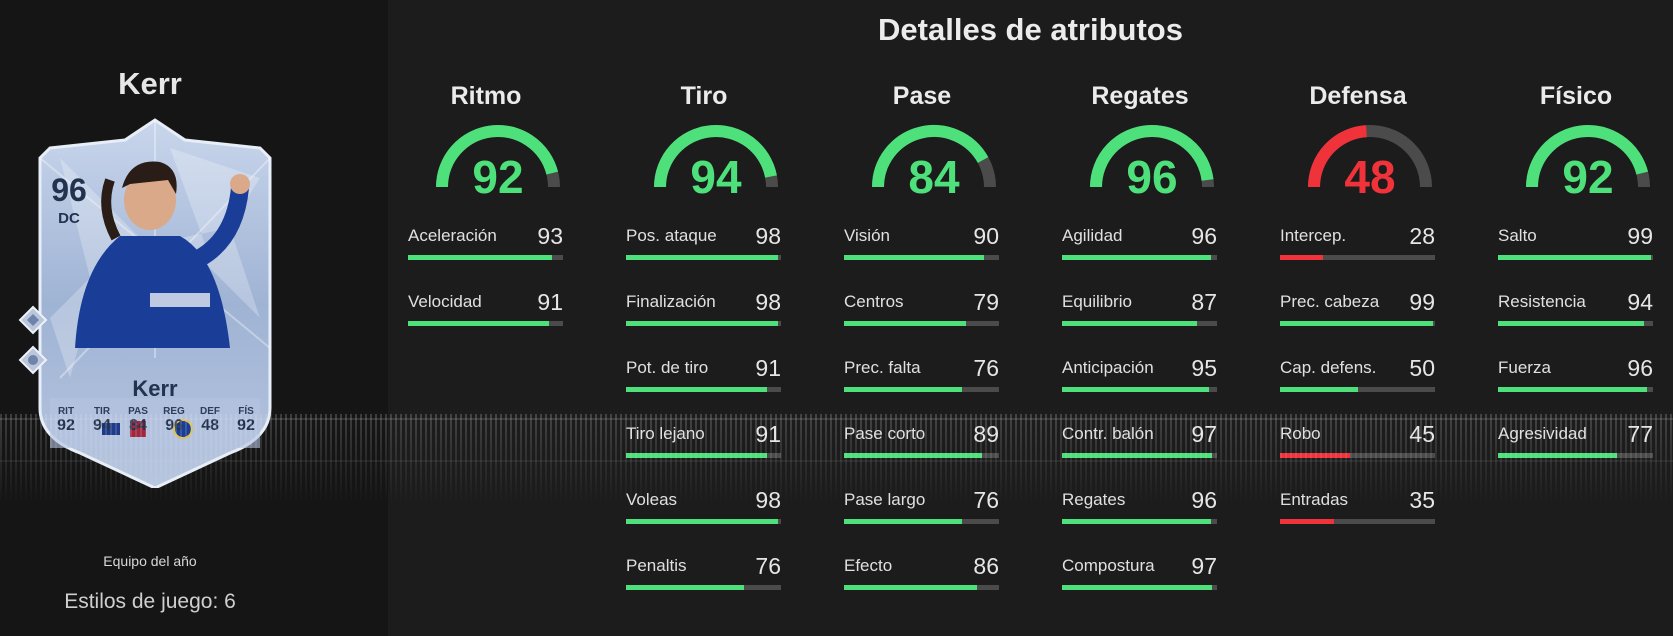 This screenshot has width=1673, height=636. I want to click on attribute-row: Voleas 98, so click(703, 508).